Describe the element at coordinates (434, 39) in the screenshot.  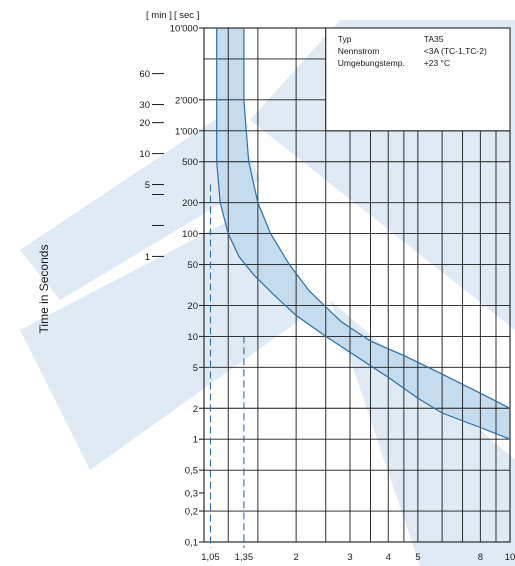
I see `info-value: TA35` at that location.